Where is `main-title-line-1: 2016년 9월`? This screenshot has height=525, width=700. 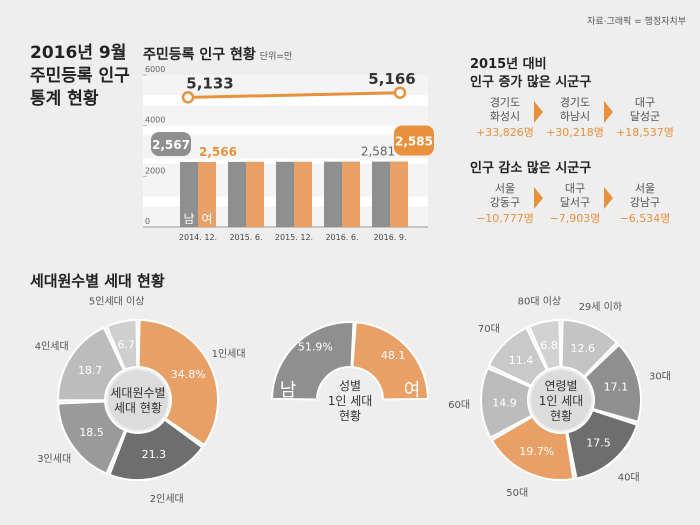 main-title-line-1: 2016년 9월 is located at coordinates (78, 53).